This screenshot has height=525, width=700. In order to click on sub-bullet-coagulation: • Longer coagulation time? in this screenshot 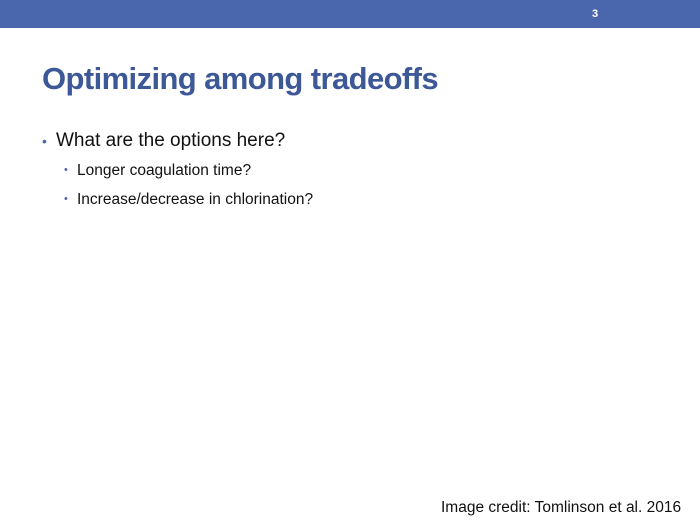, I will do `click(361, 170)`.